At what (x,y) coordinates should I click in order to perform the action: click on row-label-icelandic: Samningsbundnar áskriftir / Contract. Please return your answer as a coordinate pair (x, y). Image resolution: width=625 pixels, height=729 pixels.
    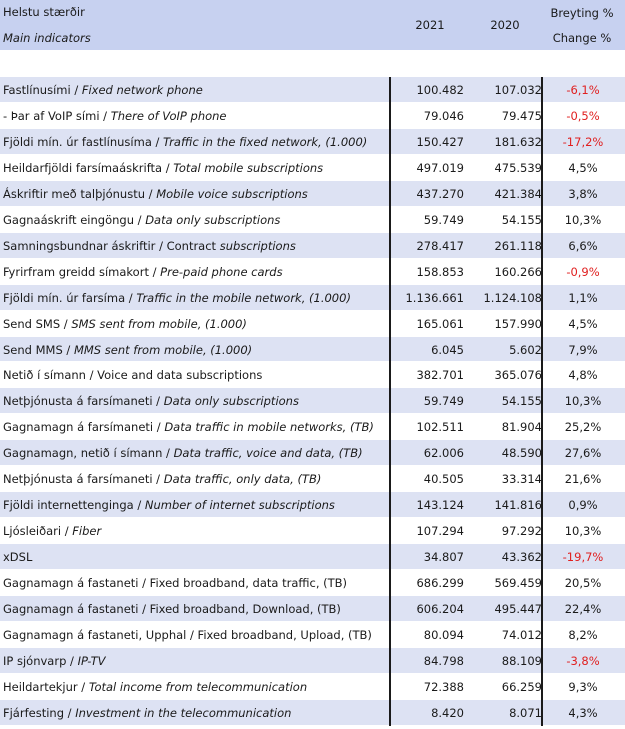
    Looking at the image, I should click on (111, 245).